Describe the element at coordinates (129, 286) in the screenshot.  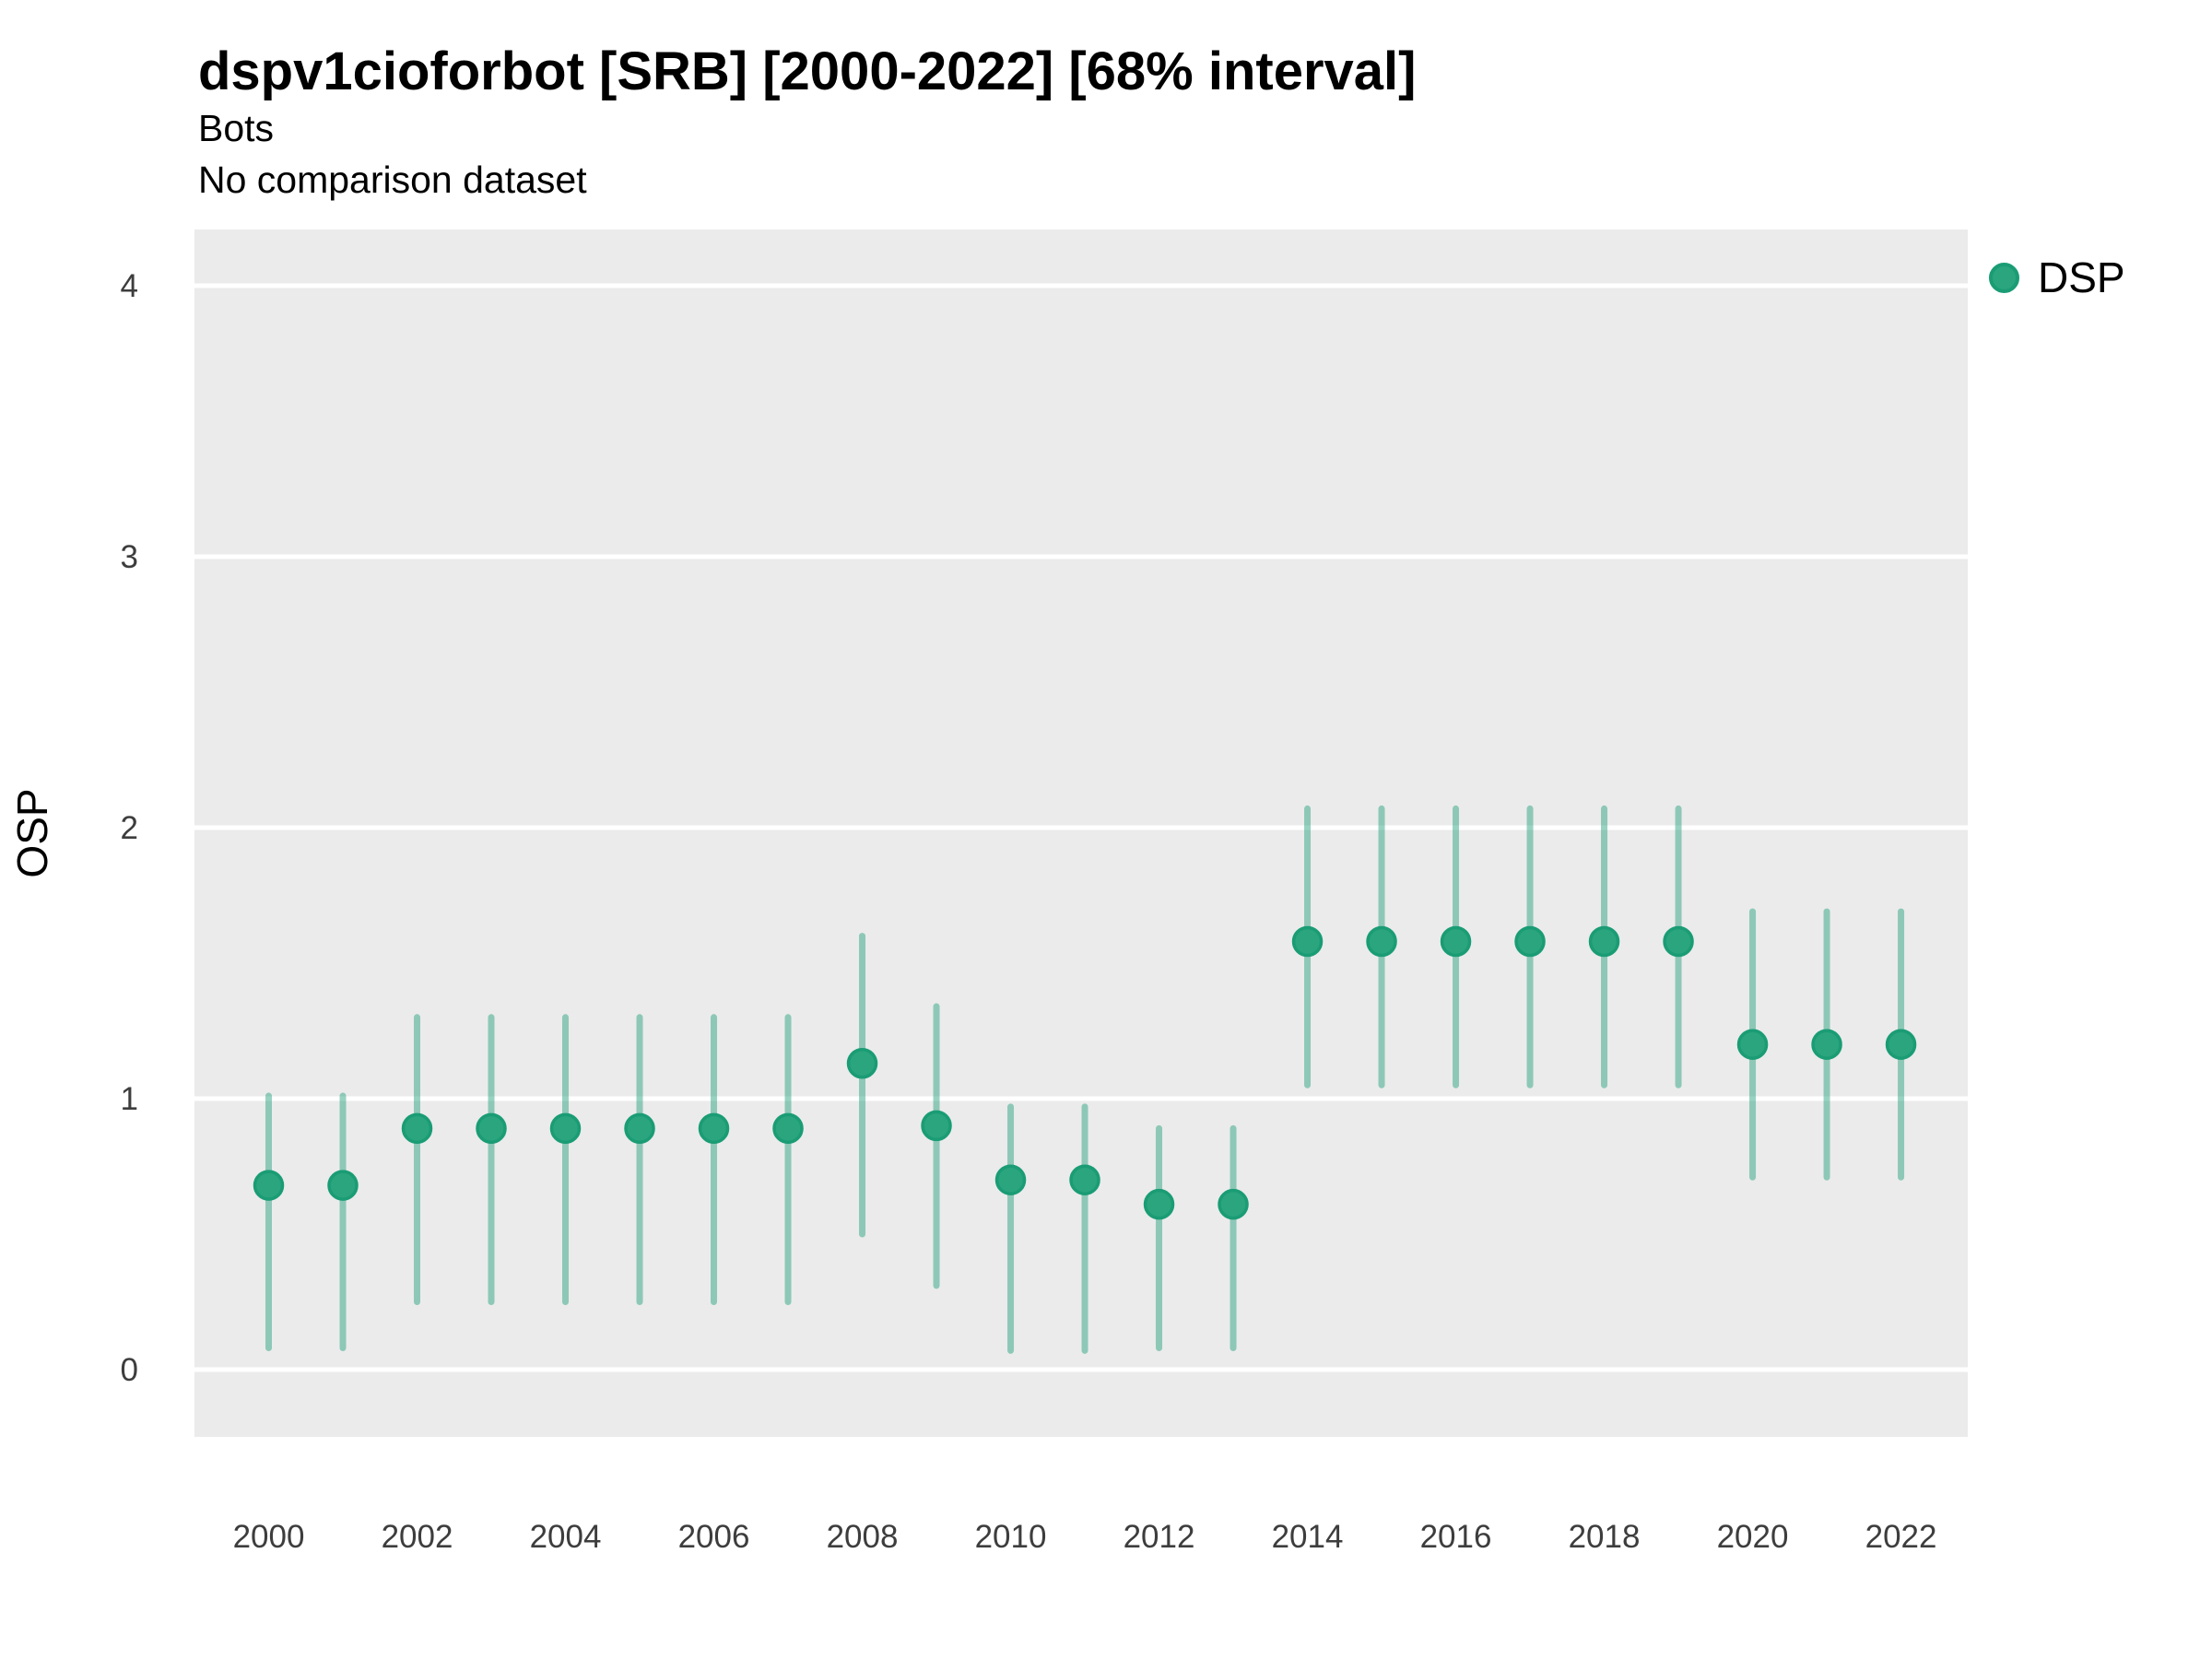
I see `y-tick-label: 4` at that location.